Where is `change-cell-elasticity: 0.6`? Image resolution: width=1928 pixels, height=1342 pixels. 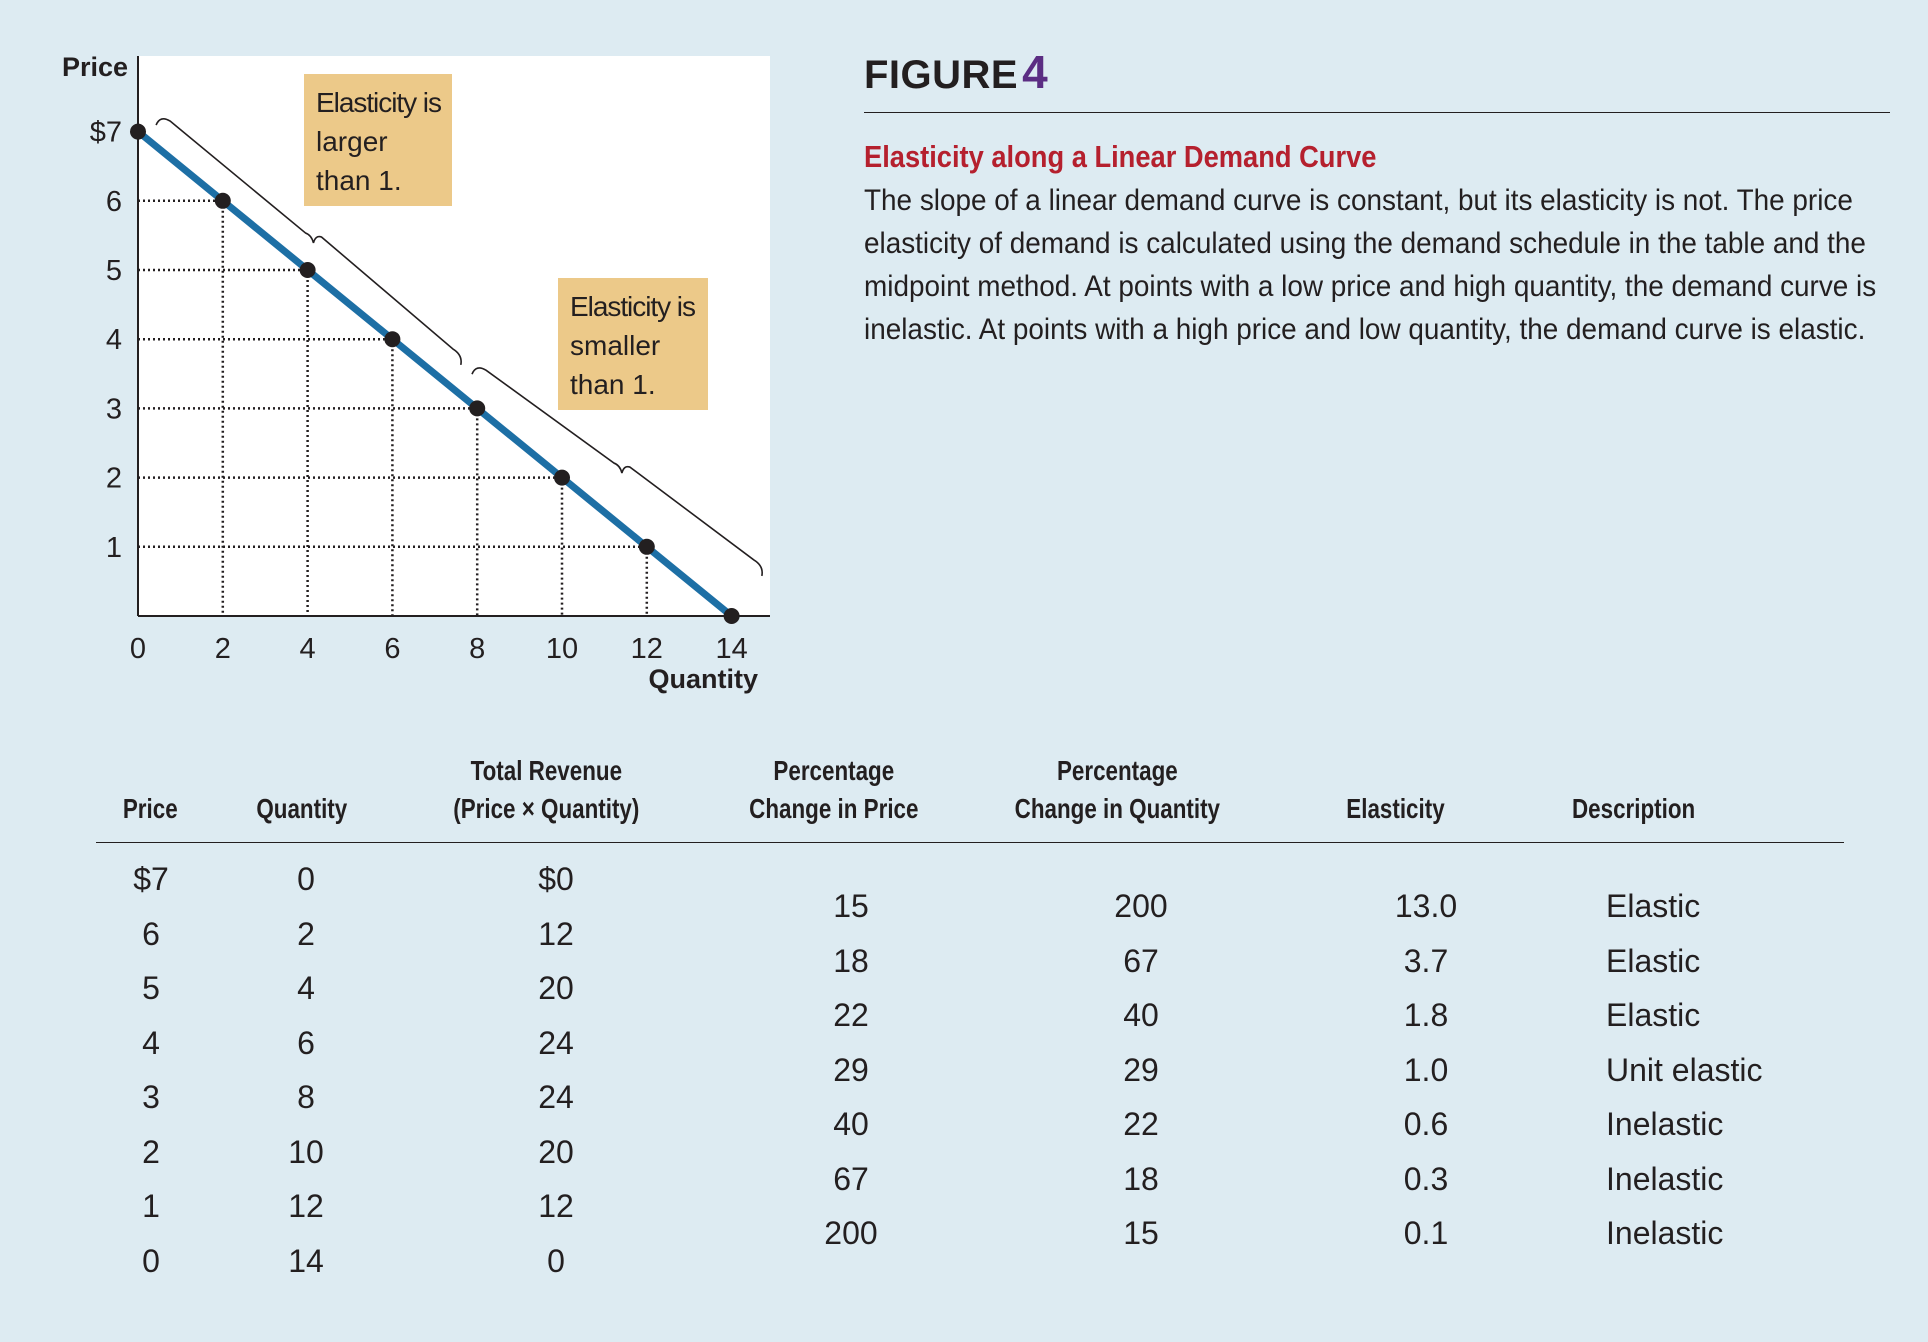 change-cell-elasticity: 0.6 is located at coordinates (1426, 1124).